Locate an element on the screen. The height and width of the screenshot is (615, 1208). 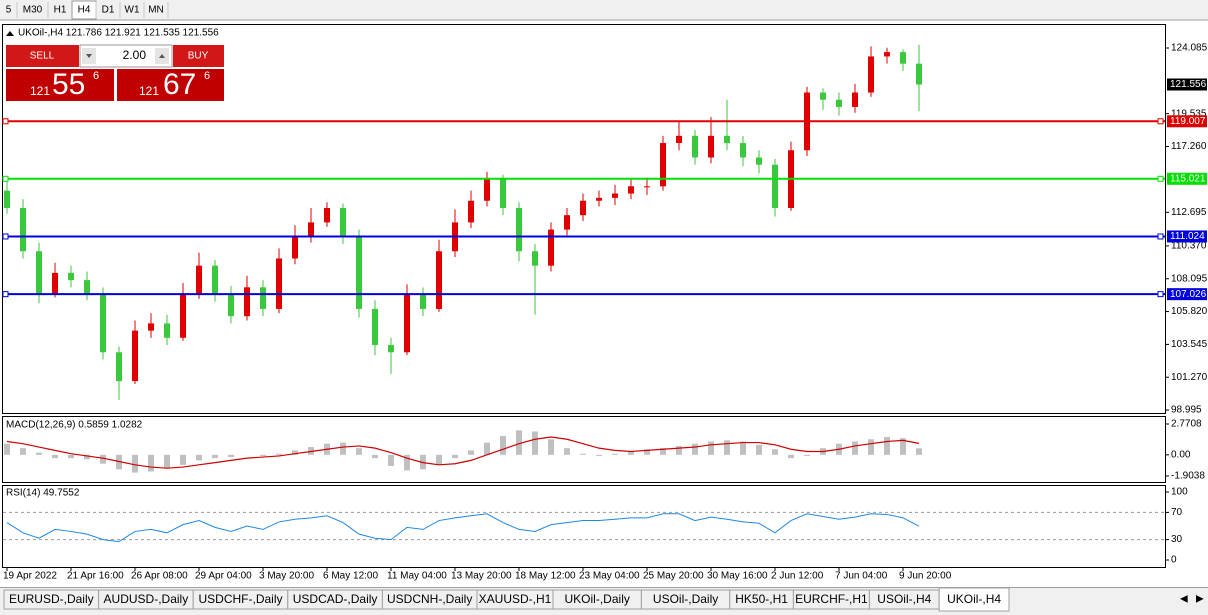
buy-label: BUY is located at coordinates (198, 56).